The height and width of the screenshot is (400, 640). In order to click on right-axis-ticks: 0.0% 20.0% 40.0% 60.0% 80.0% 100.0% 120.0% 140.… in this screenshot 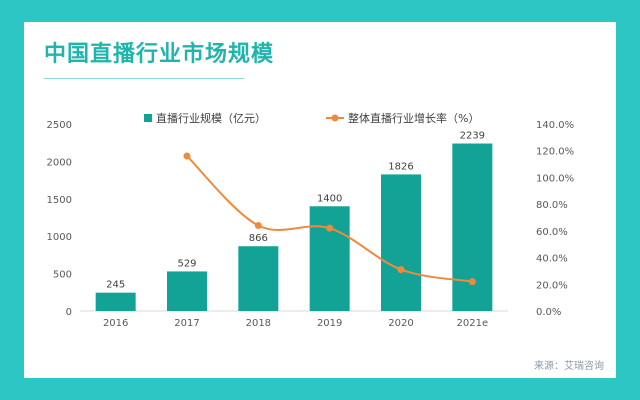, I will do `click(555, 219)`.